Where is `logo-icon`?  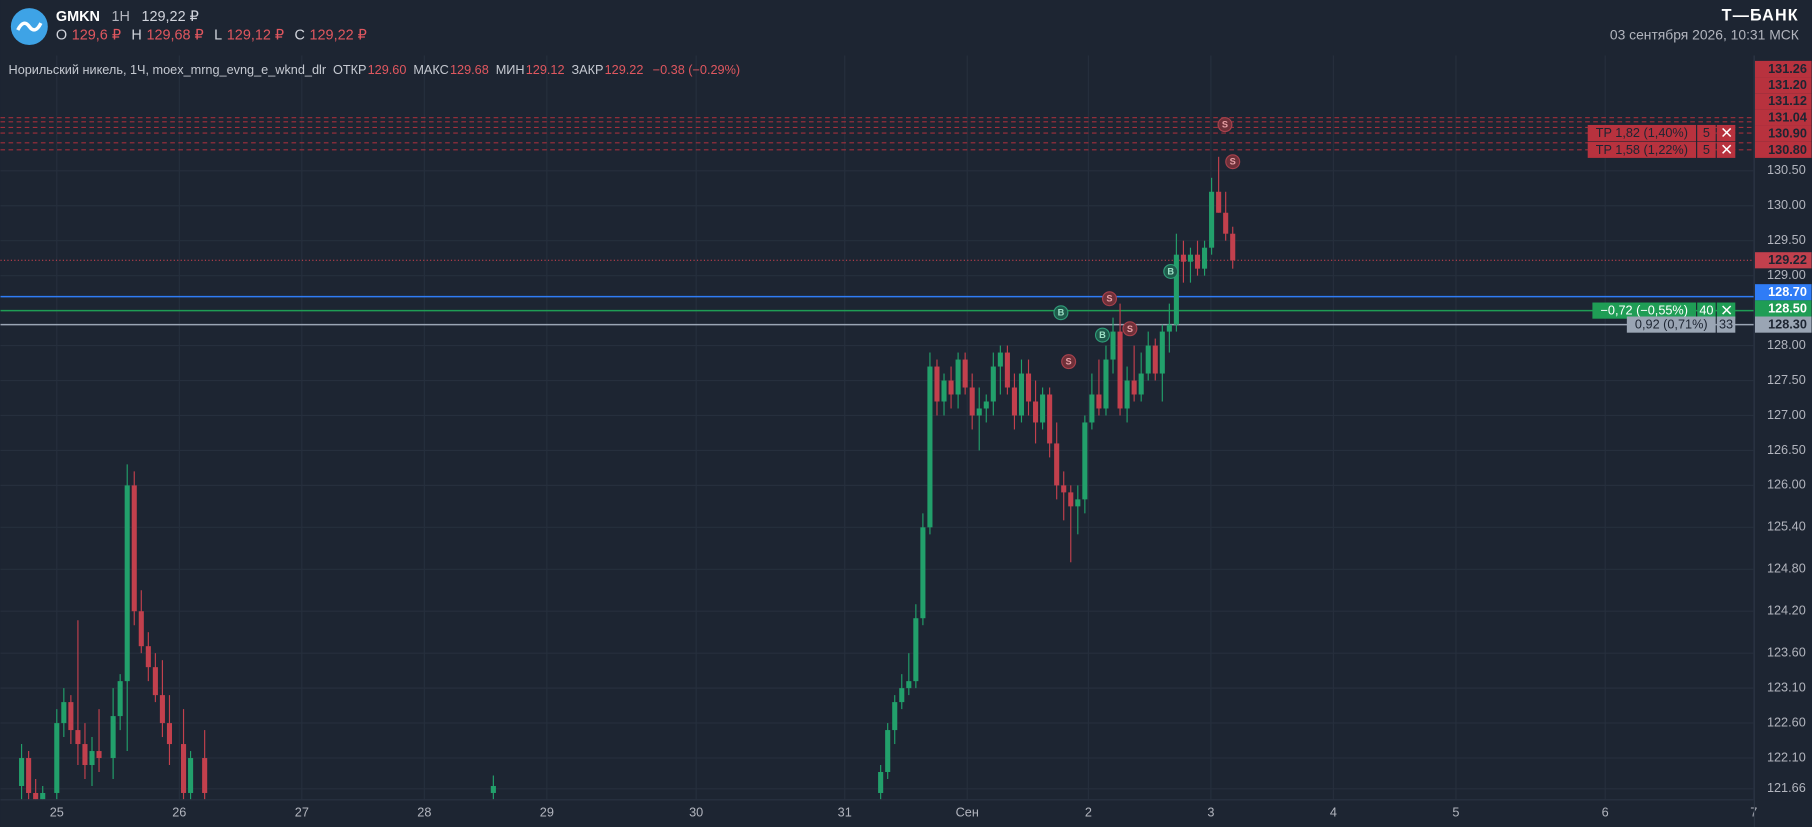 logo-icon is located at coordinates (29, 26).